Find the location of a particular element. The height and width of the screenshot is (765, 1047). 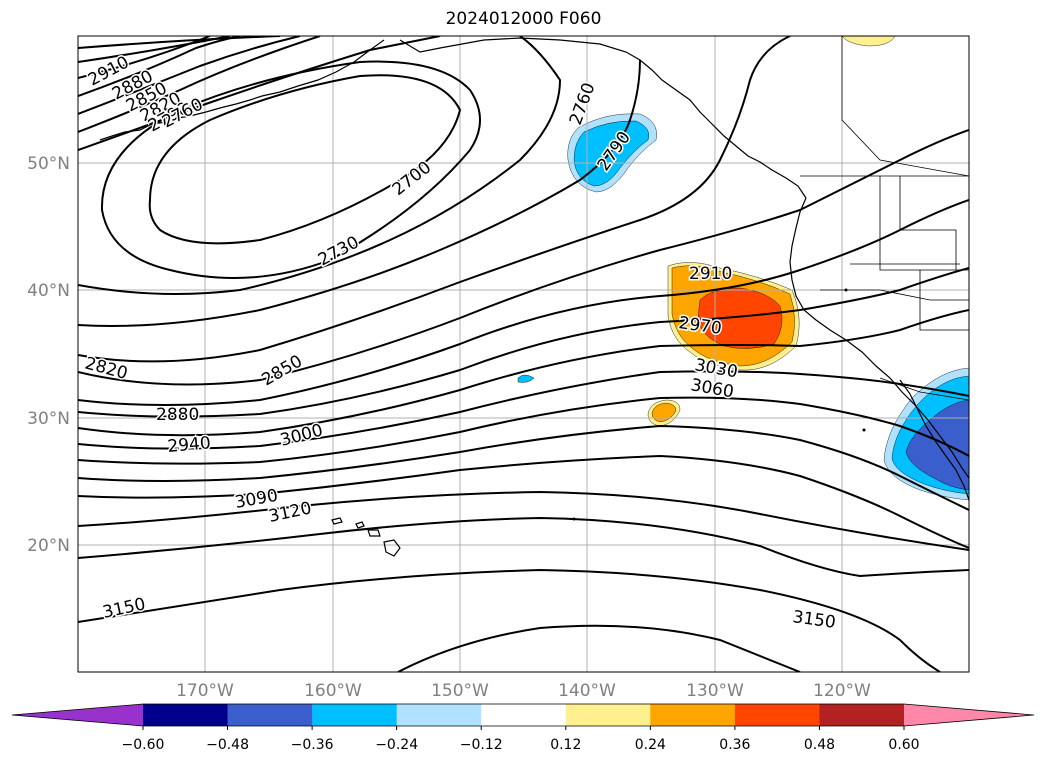

latitude-labels: 50°N 40°N 30°N 20°N is located at coordinates (48, 355).